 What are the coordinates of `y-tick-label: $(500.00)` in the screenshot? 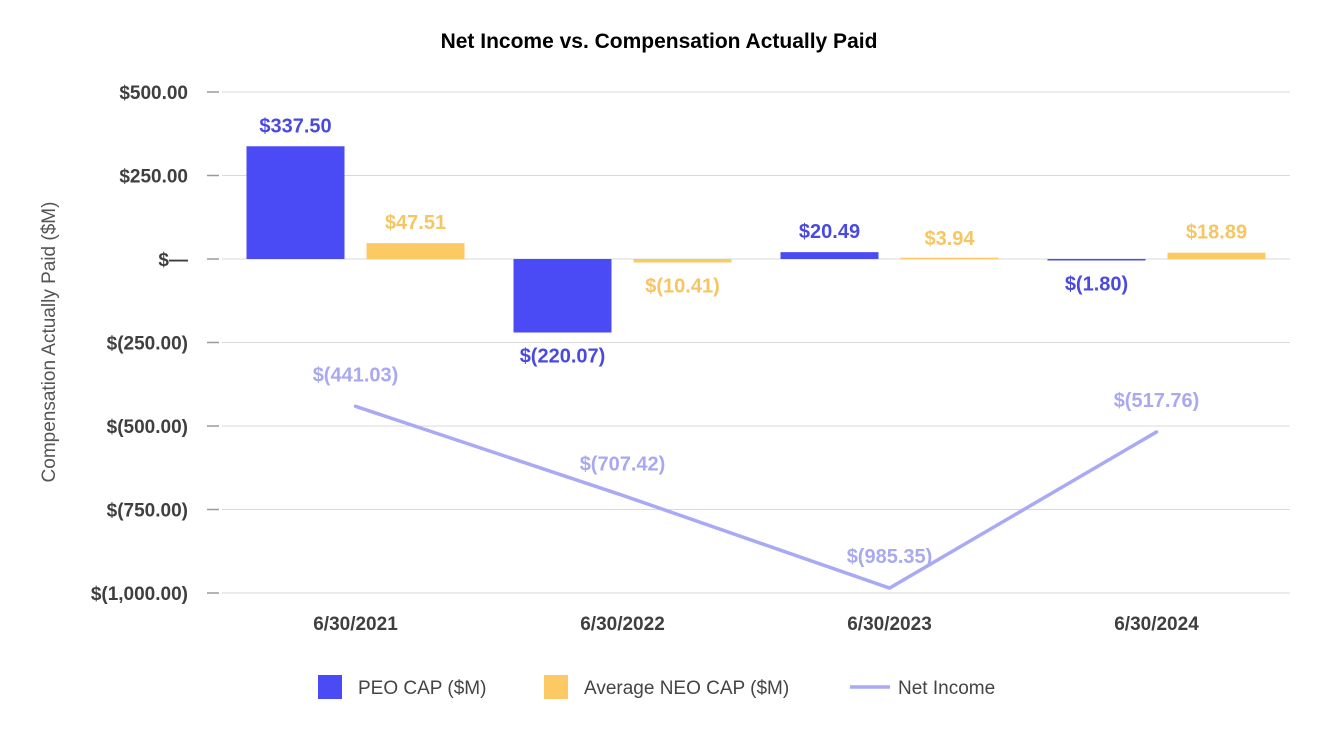 It's located at (147, 427).